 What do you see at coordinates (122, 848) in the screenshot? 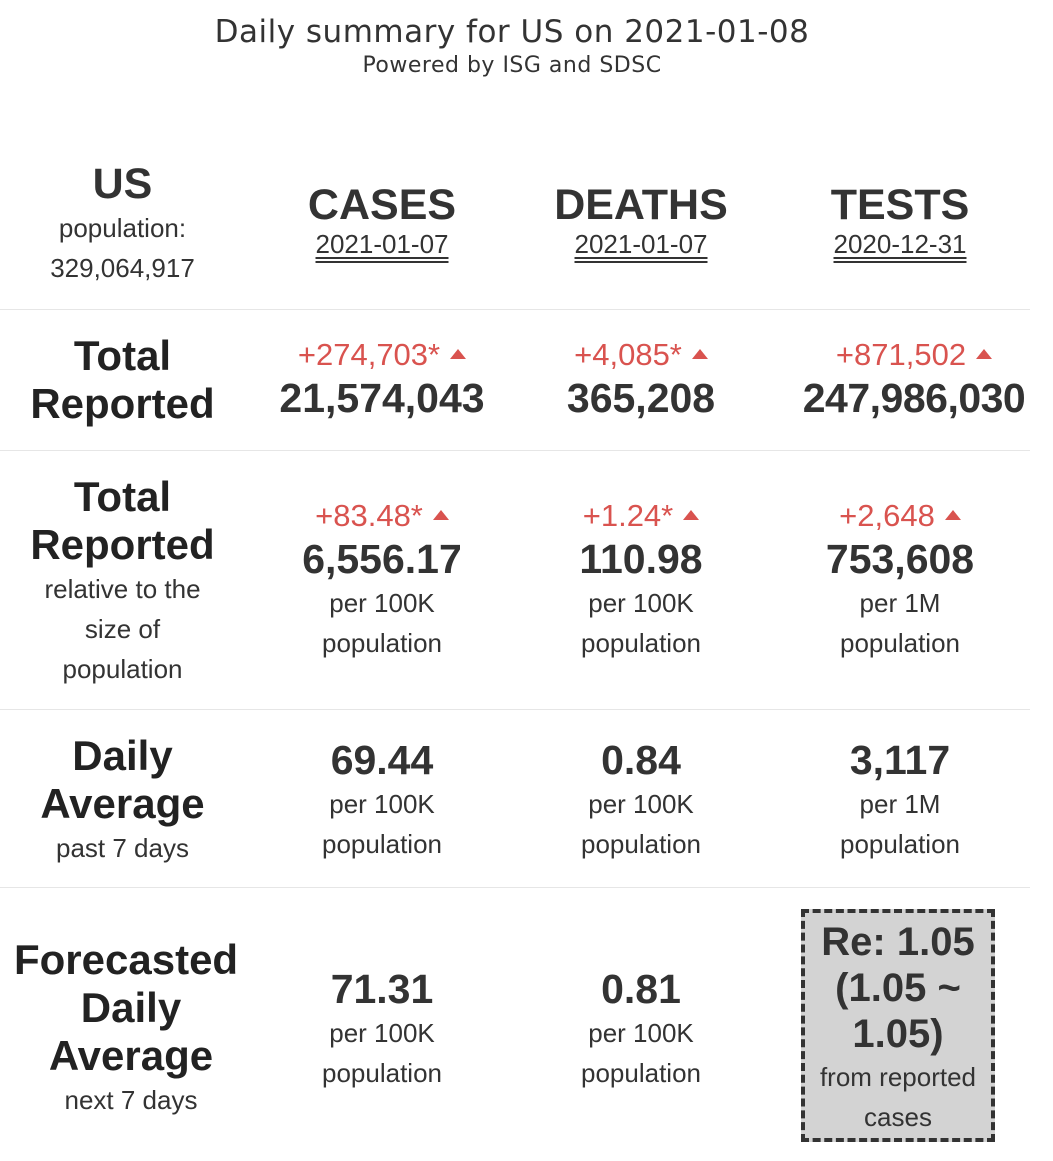
I see `row-sublabel: past 7 days` at bounding box center [122, 848].